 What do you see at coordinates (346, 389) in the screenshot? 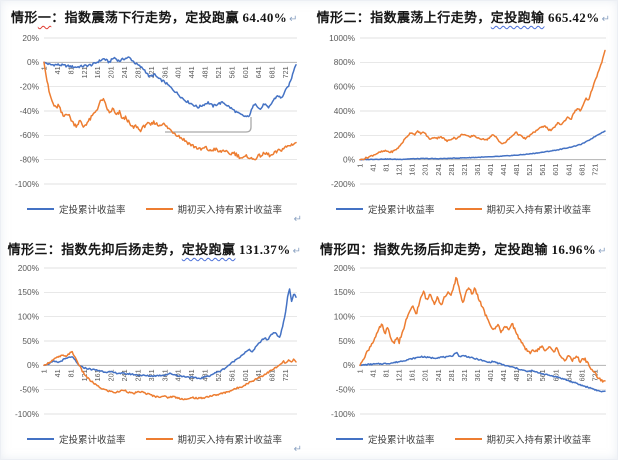
I see `y-axis-tick-label: -50%` at bounding box center [346, 389].